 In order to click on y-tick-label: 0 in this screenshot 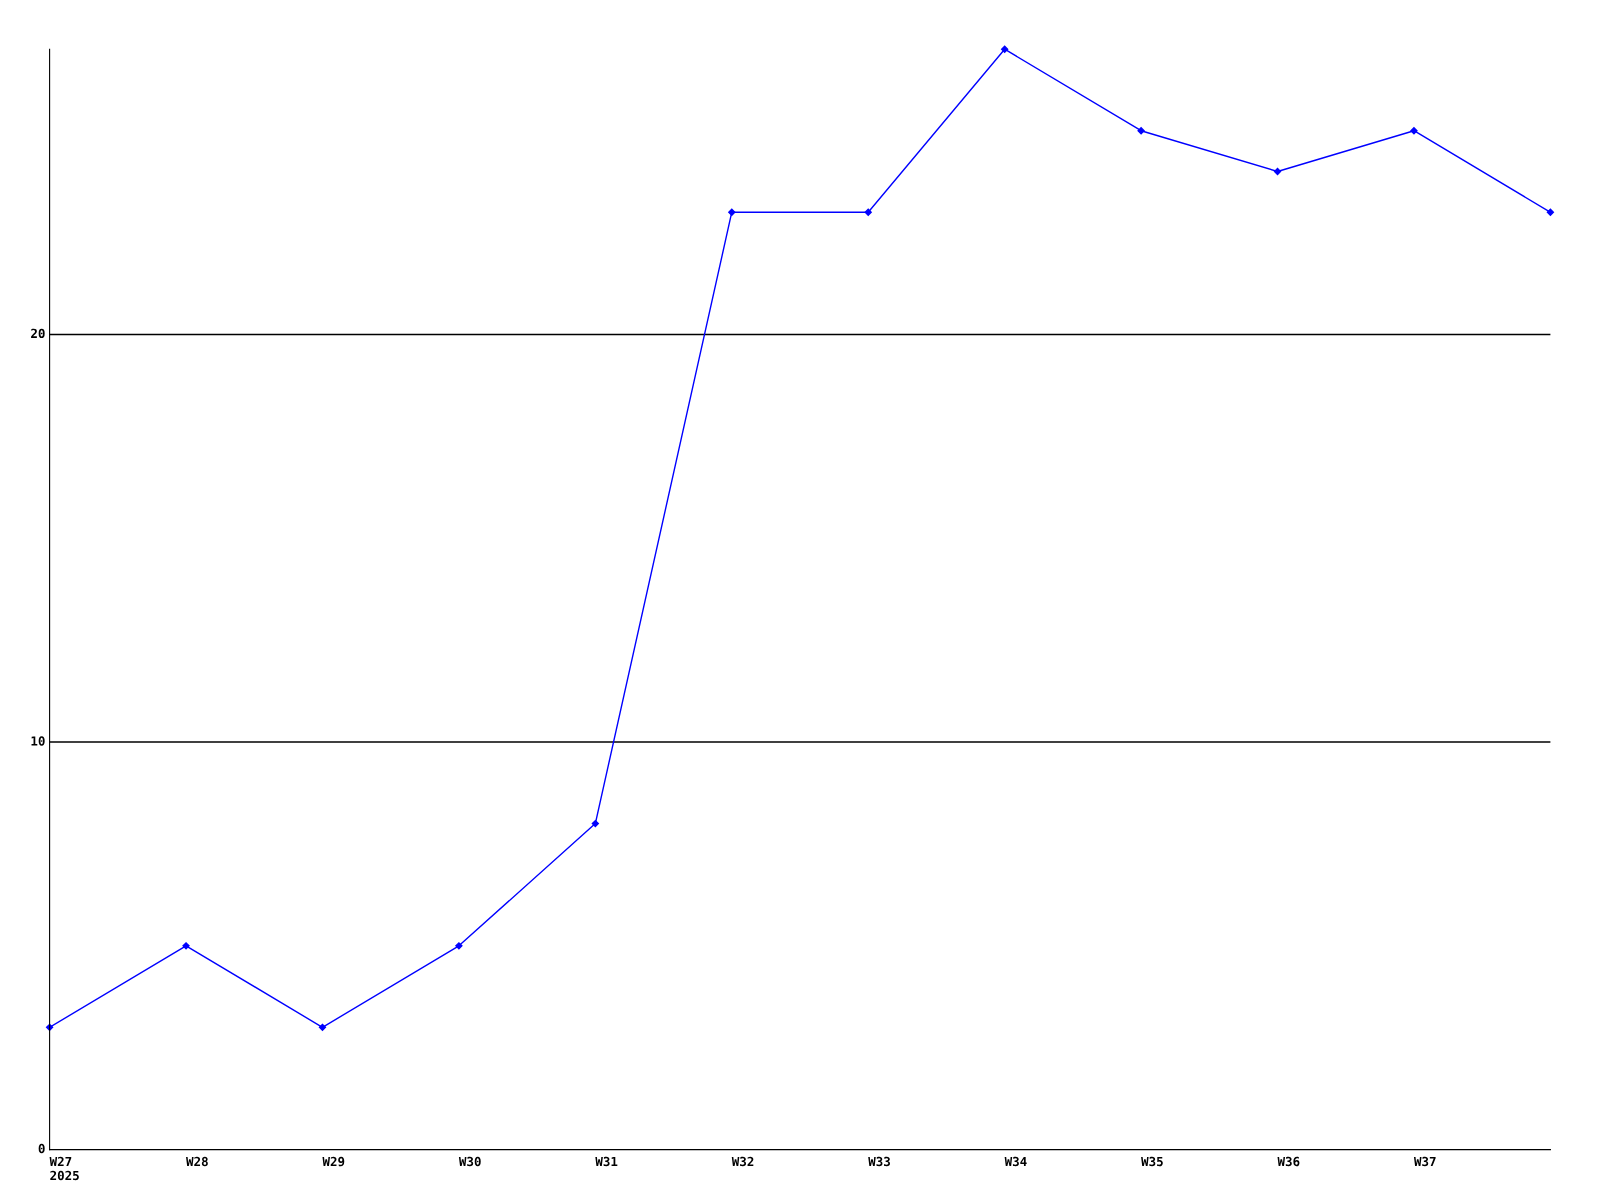, I will do `click(41, 1148)`.